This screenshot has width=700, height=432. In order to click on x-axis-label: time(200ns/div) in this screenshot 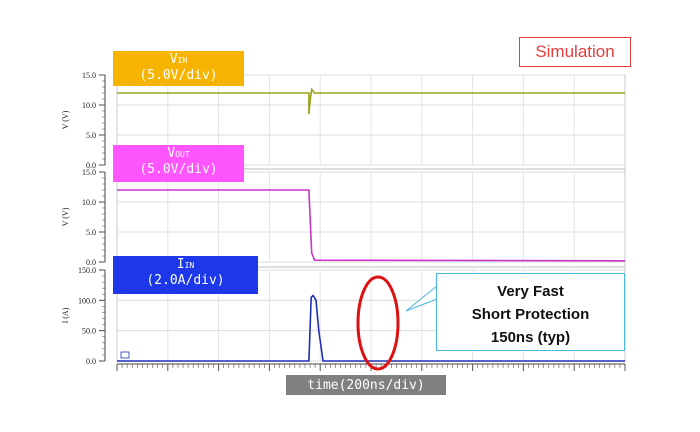, I will do `click(366, 385)`.